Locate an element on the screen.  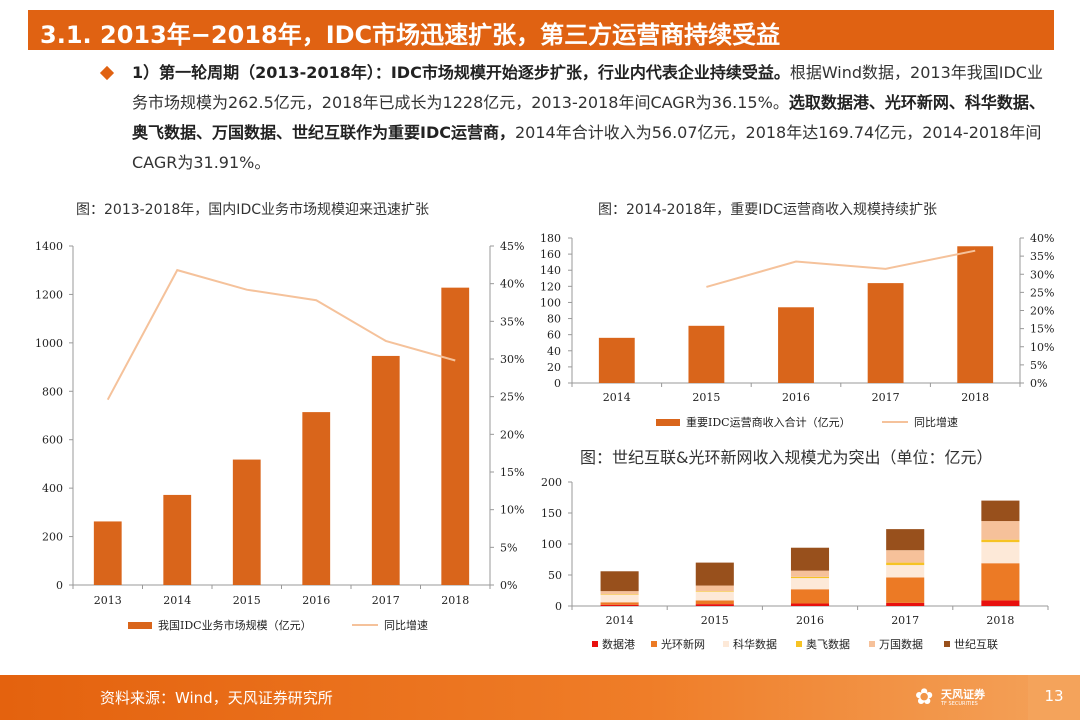
chart1-left-tick-label: 600 is located at coordinates (52, 440).